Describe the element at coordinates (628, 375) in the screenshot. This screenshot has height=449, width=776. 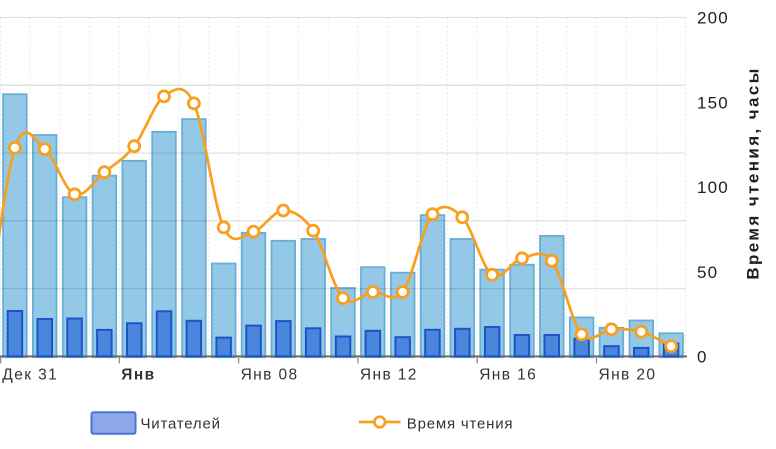
I see `svg-text: Янв 20` at that location.